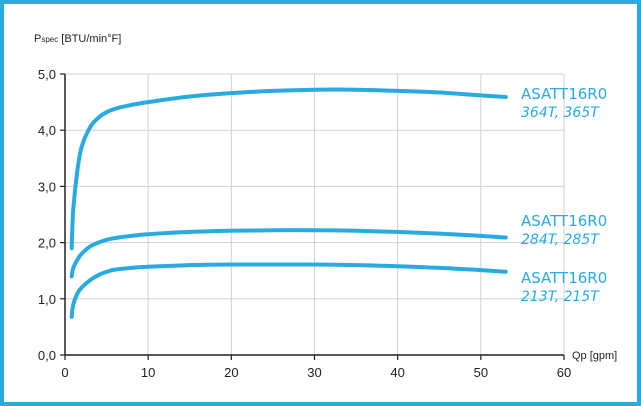 Image resolution: width=641 pixels, height=406 pixels. I want to click on x-axis-label: Qp [gpm], so click(594, 356).